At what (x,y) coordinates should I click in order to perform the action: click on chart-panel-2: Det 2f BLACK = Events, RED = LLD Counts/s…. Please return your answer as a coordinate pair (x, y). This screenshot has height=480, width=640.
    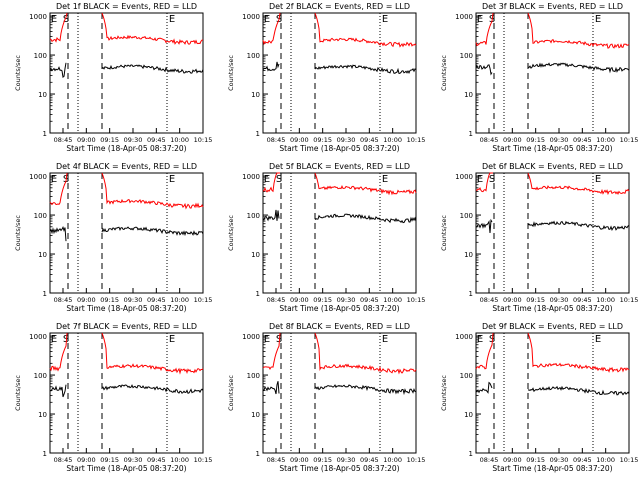
    Looking at the image, I should click on (326, 77).